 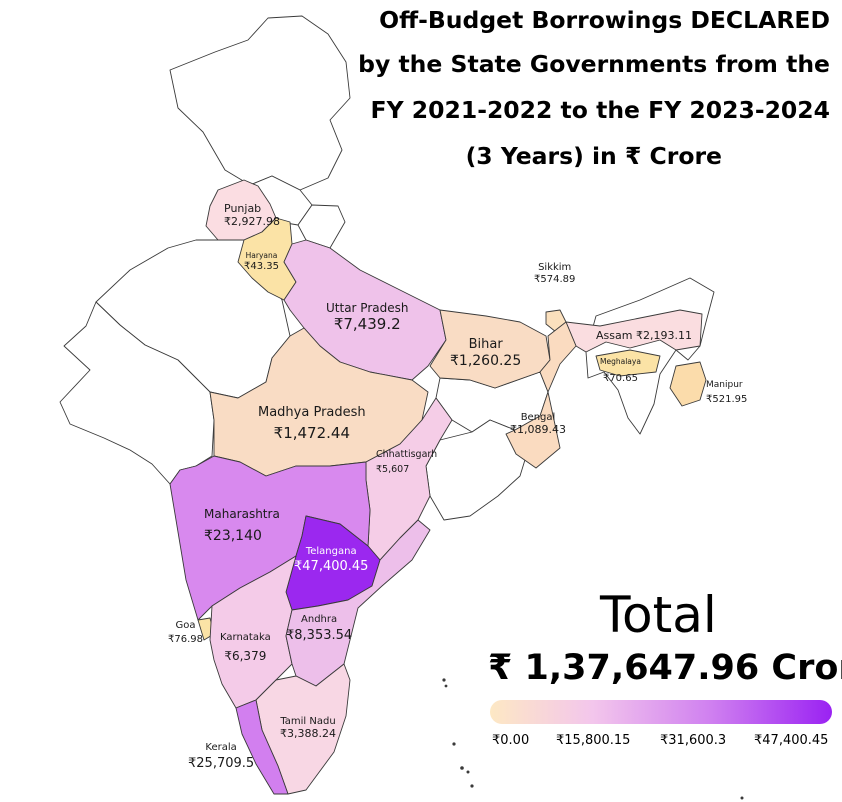 What do you see at coordinates (620, 361) in the screenshot?
I see `state-name: Meghalaya` at bounding box center [620, 361].